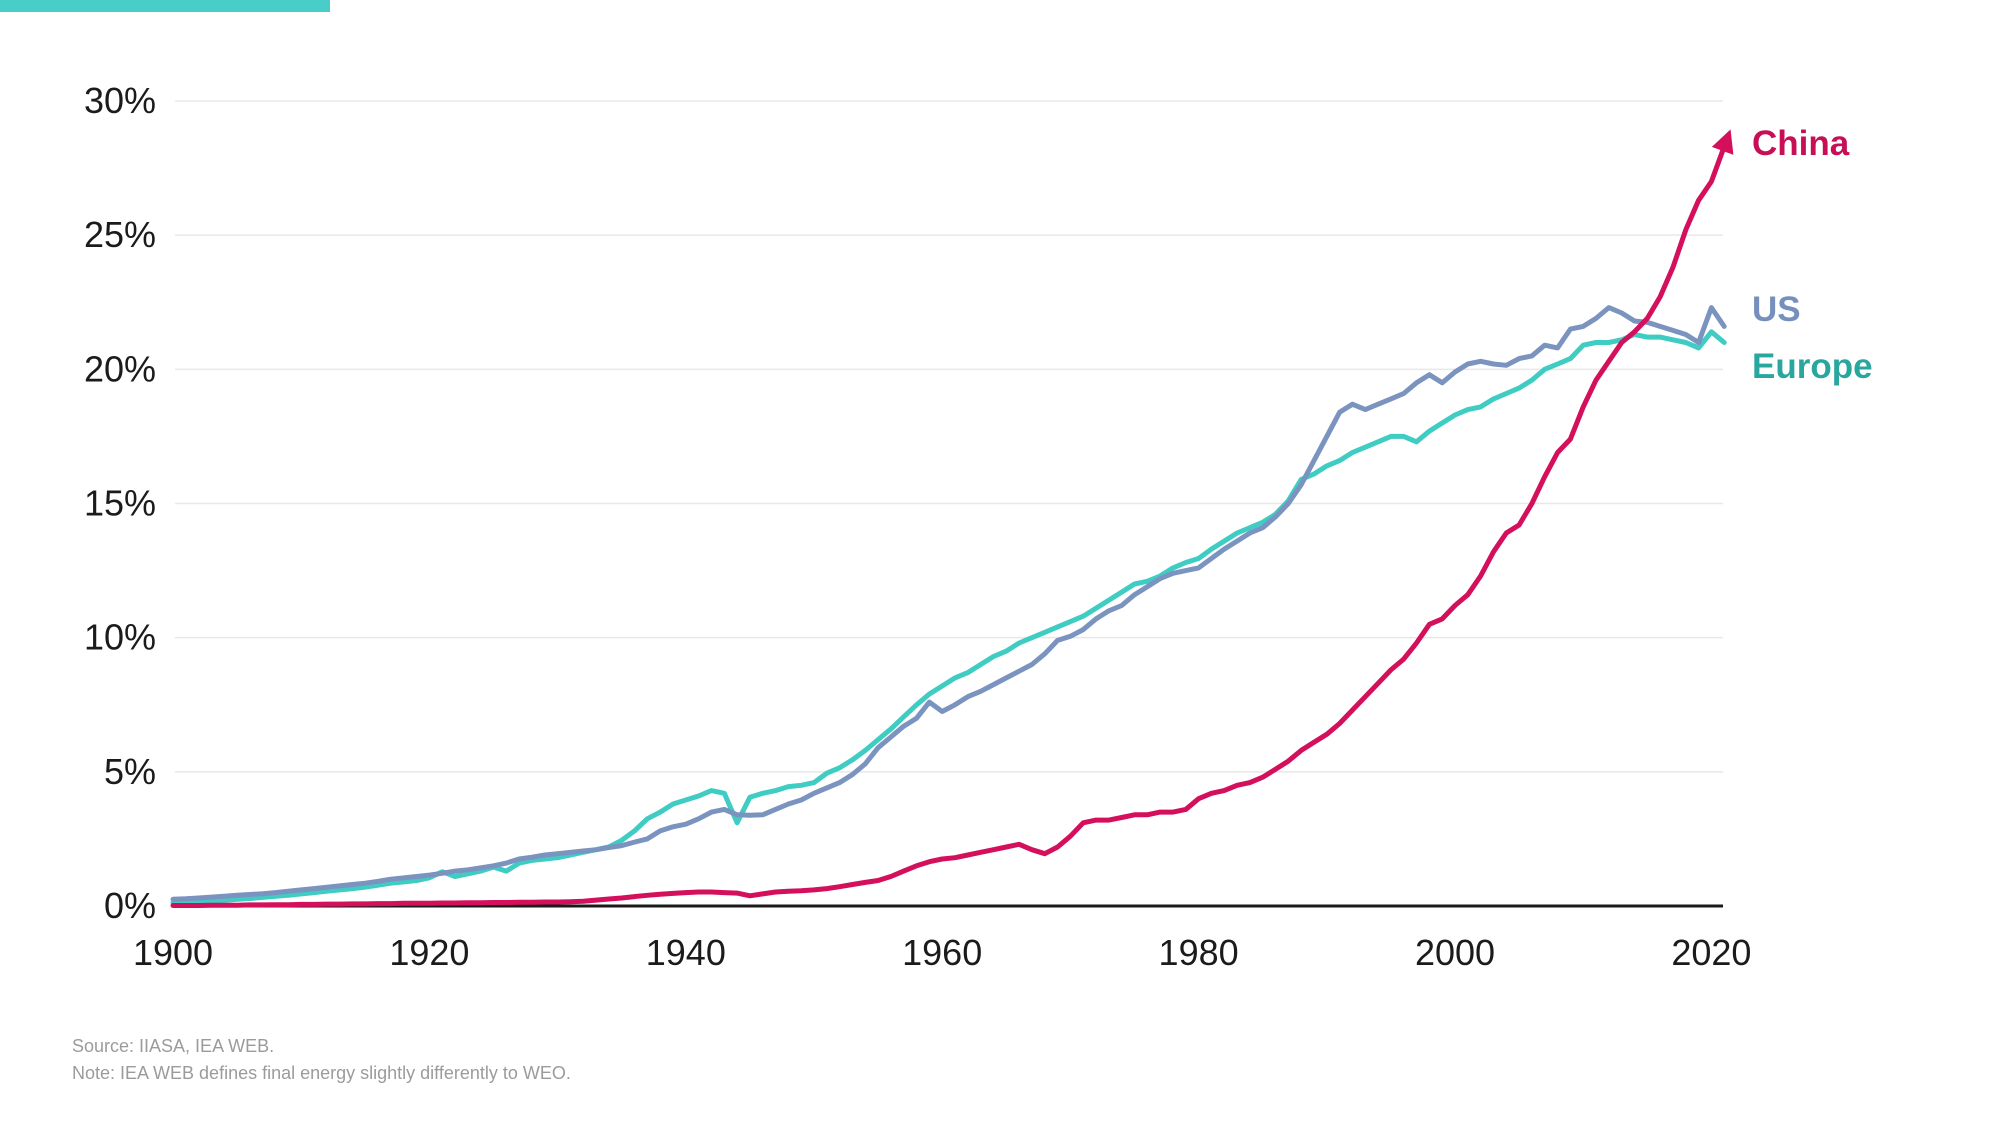 This screenshot has height=1125, width=2000. I want to click on x-tick-label: 2000, so click(1455, 952).